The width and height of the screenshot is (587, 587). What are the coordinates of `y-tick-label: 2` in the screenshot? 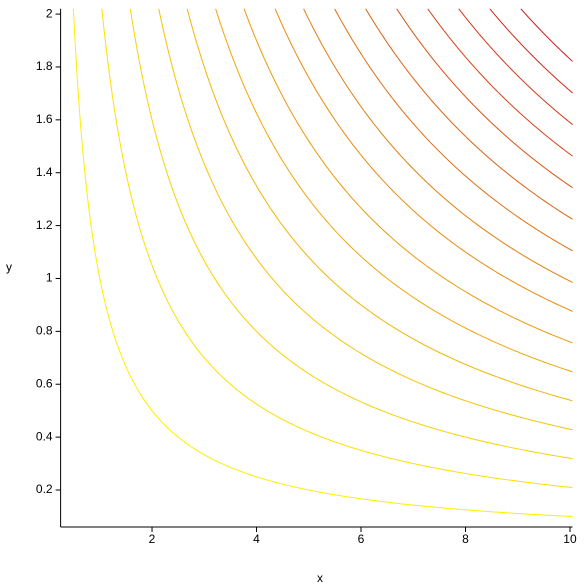 It's located at (49, 13).